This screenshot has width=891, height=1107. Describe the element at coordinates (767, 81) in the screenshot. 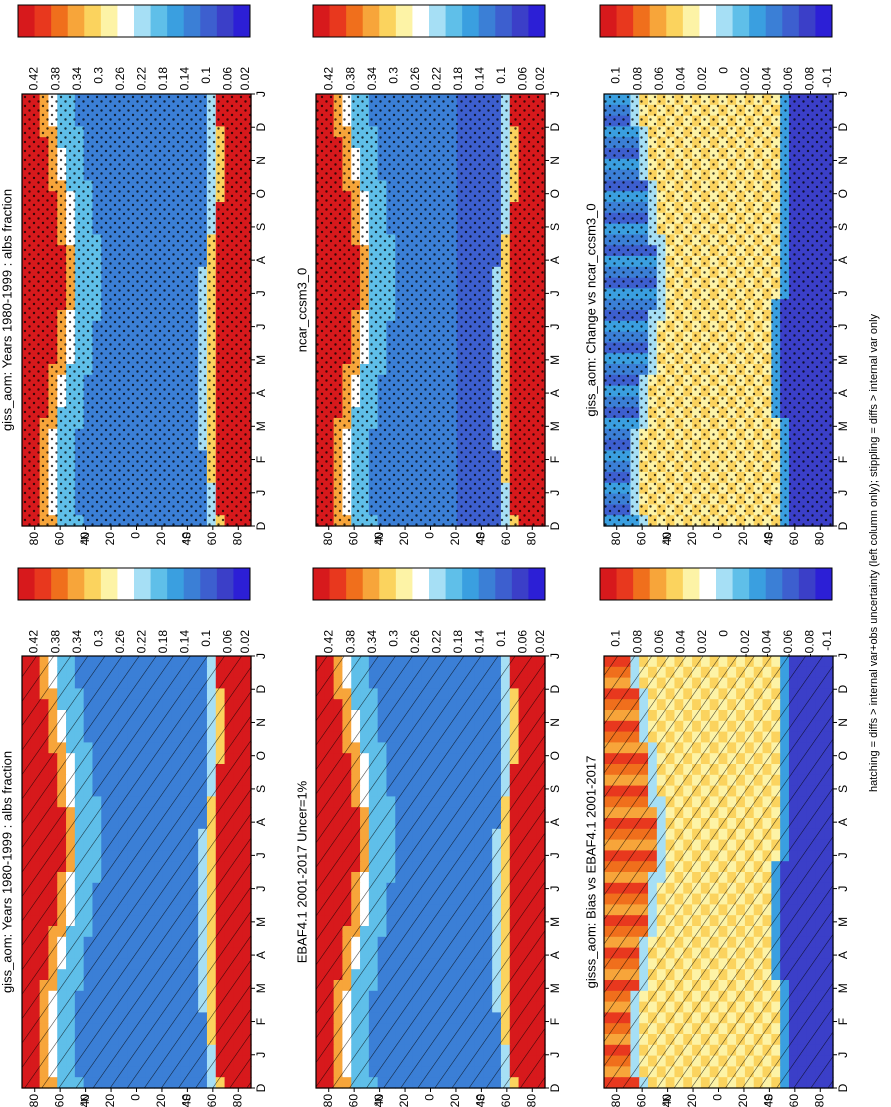

I see `colorbar-label: -0.04` at that location.